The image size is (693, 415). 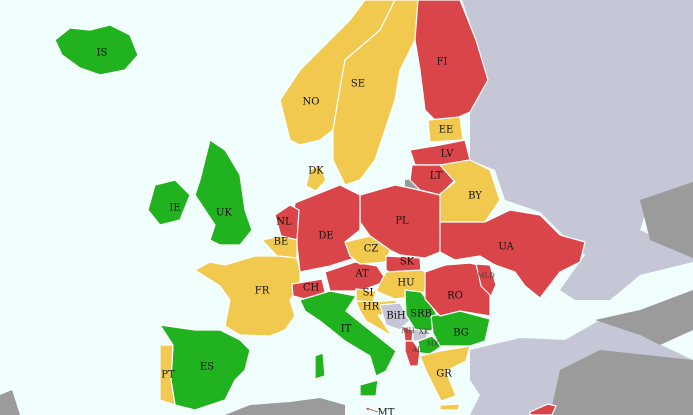 I want to click on leader-lines, so click(x=372, y=410).